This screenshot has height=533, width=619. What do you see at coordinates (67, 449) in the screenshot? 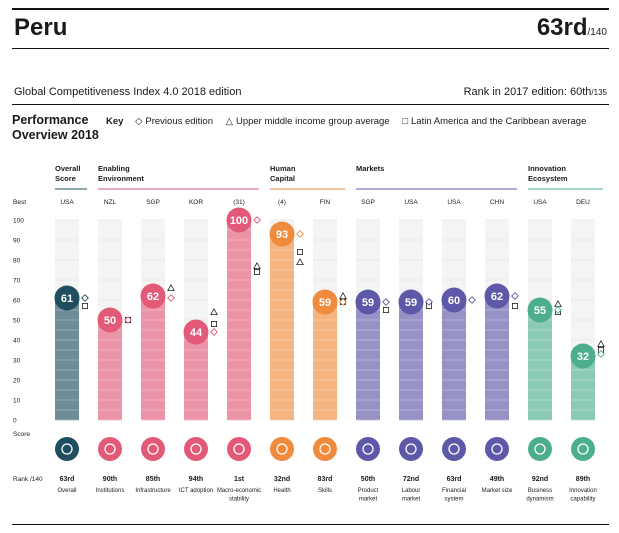
I see `globe-icon` at bounding box center [67, 449].